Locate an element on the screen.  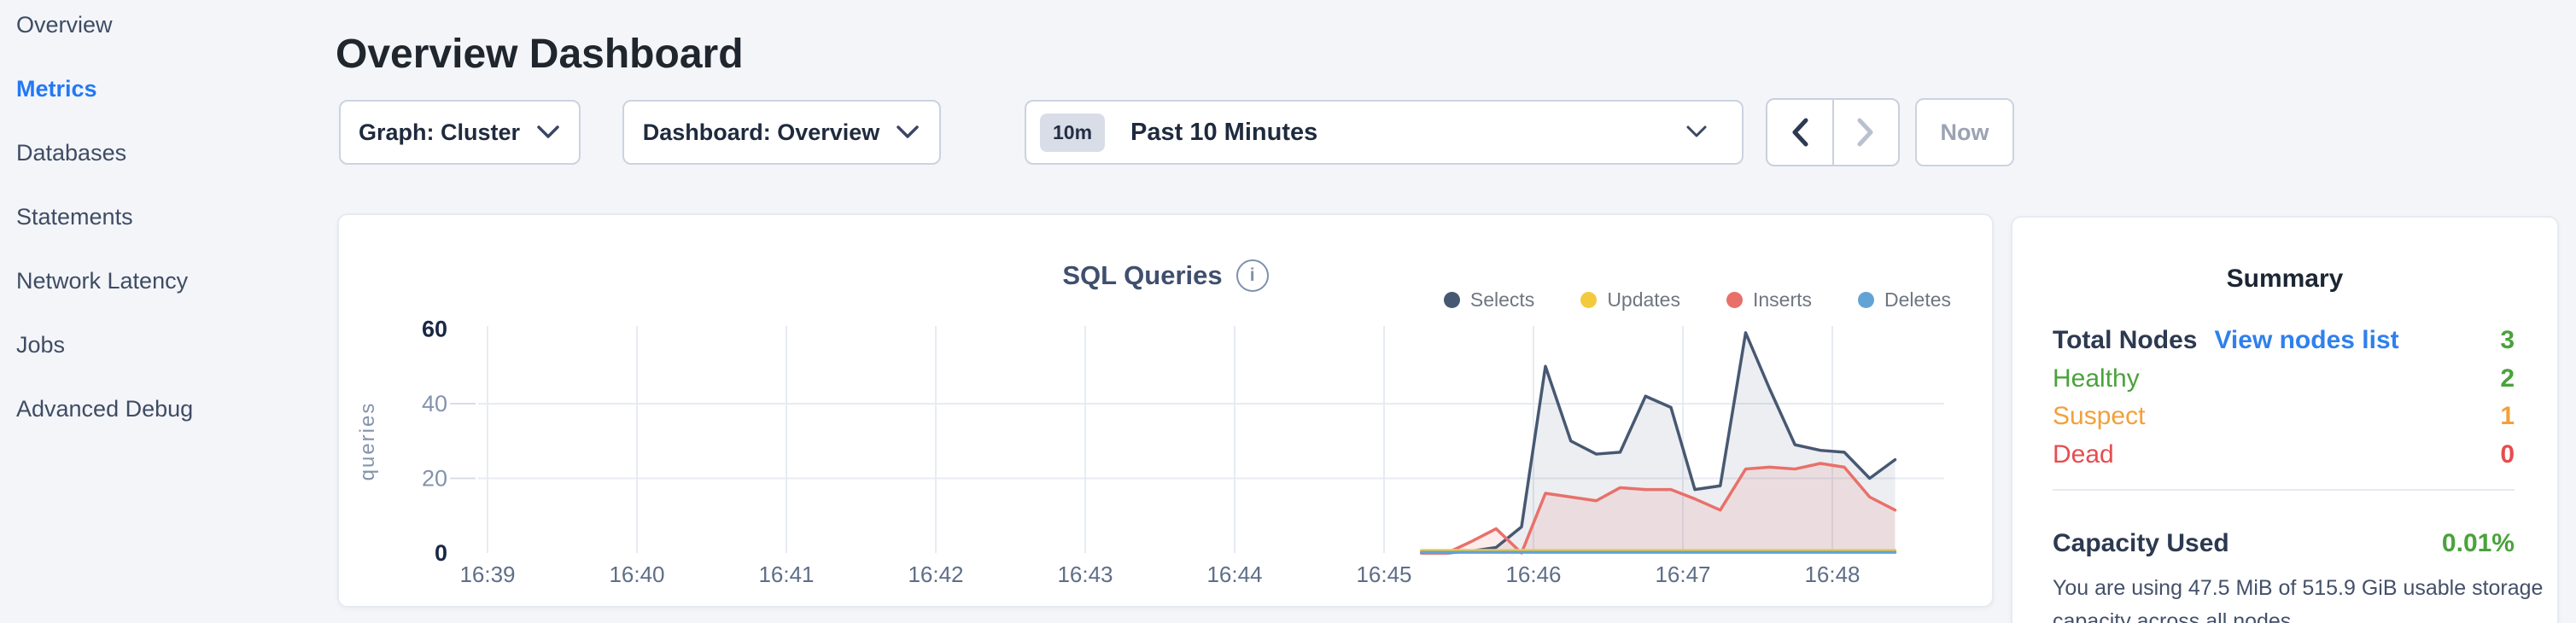
sidebar-item-metrics: Metrics is located at coordinates (56, 89).